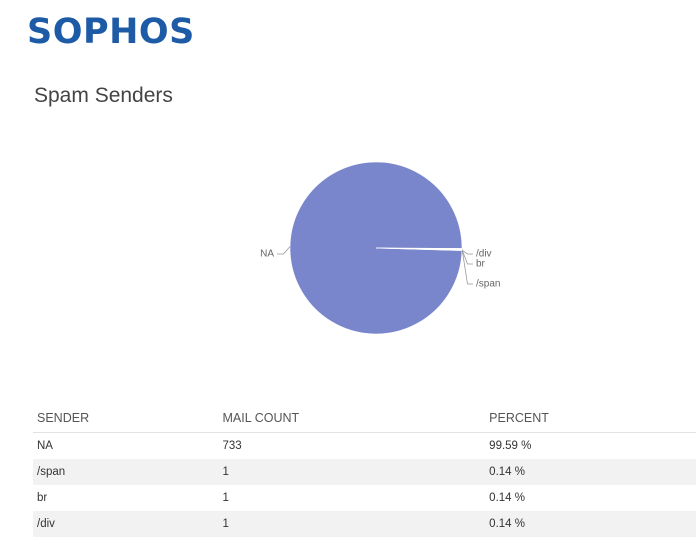 This screenshot has height=560, width=696. What do you see at coordinates (267, 254) in the screenshot?
I see `slice-label: NA` at bounding box center [267, 254].